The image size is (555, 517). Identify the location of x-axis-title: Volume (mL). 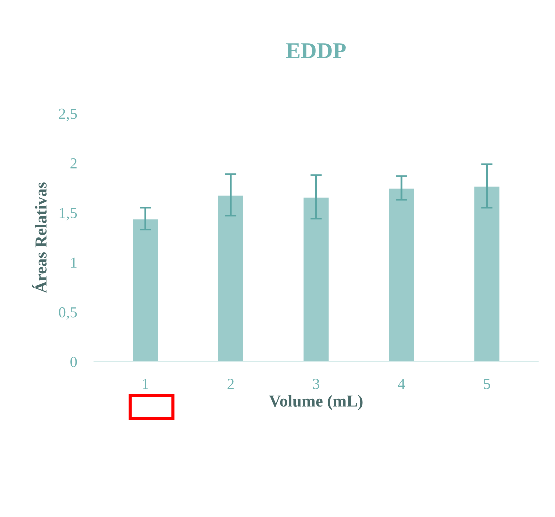
(316, 402).